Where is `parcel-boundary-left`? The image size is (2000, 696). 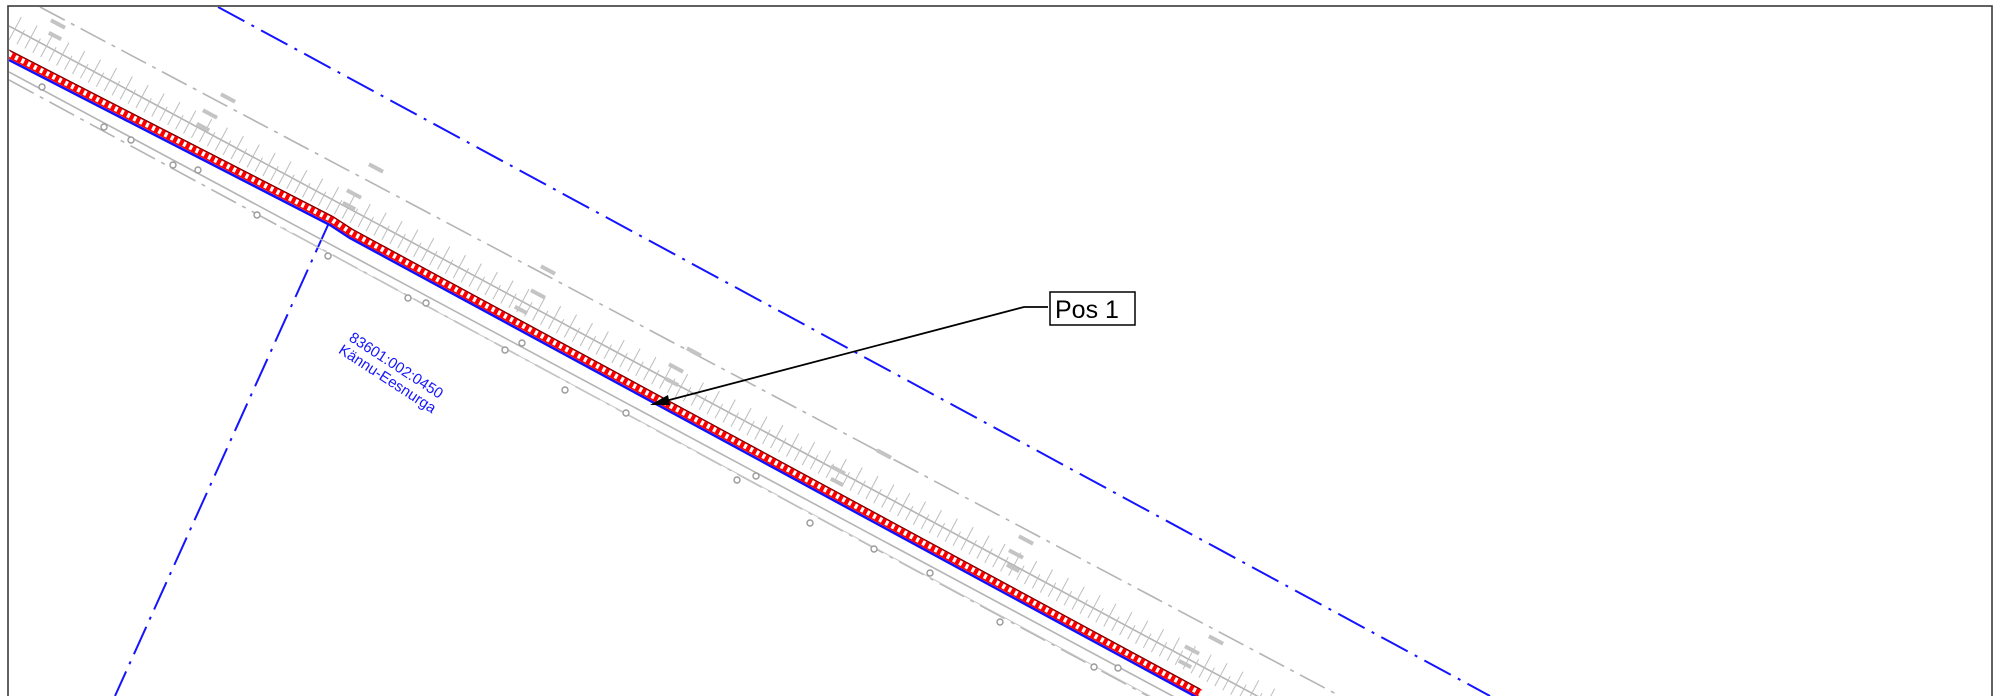 parcel-boundary-left is located at coordinates (221, 460).